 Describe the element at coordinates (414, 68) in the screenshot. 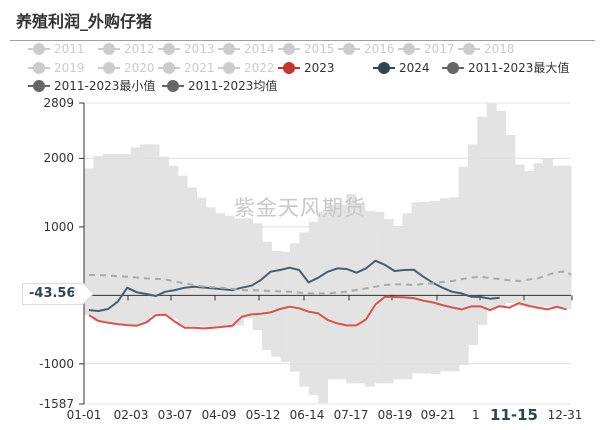

I see `legend-label: 2024` at that location.